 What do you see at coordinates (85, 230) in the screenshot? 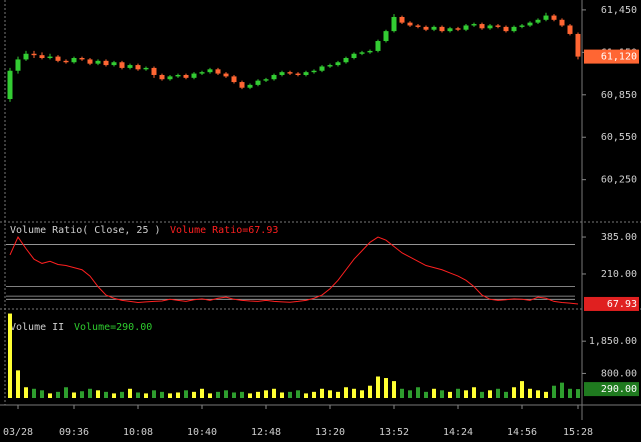
I see `panel-title: Volume Ratio( Close, 25 )` at bounding box center [85, 230].